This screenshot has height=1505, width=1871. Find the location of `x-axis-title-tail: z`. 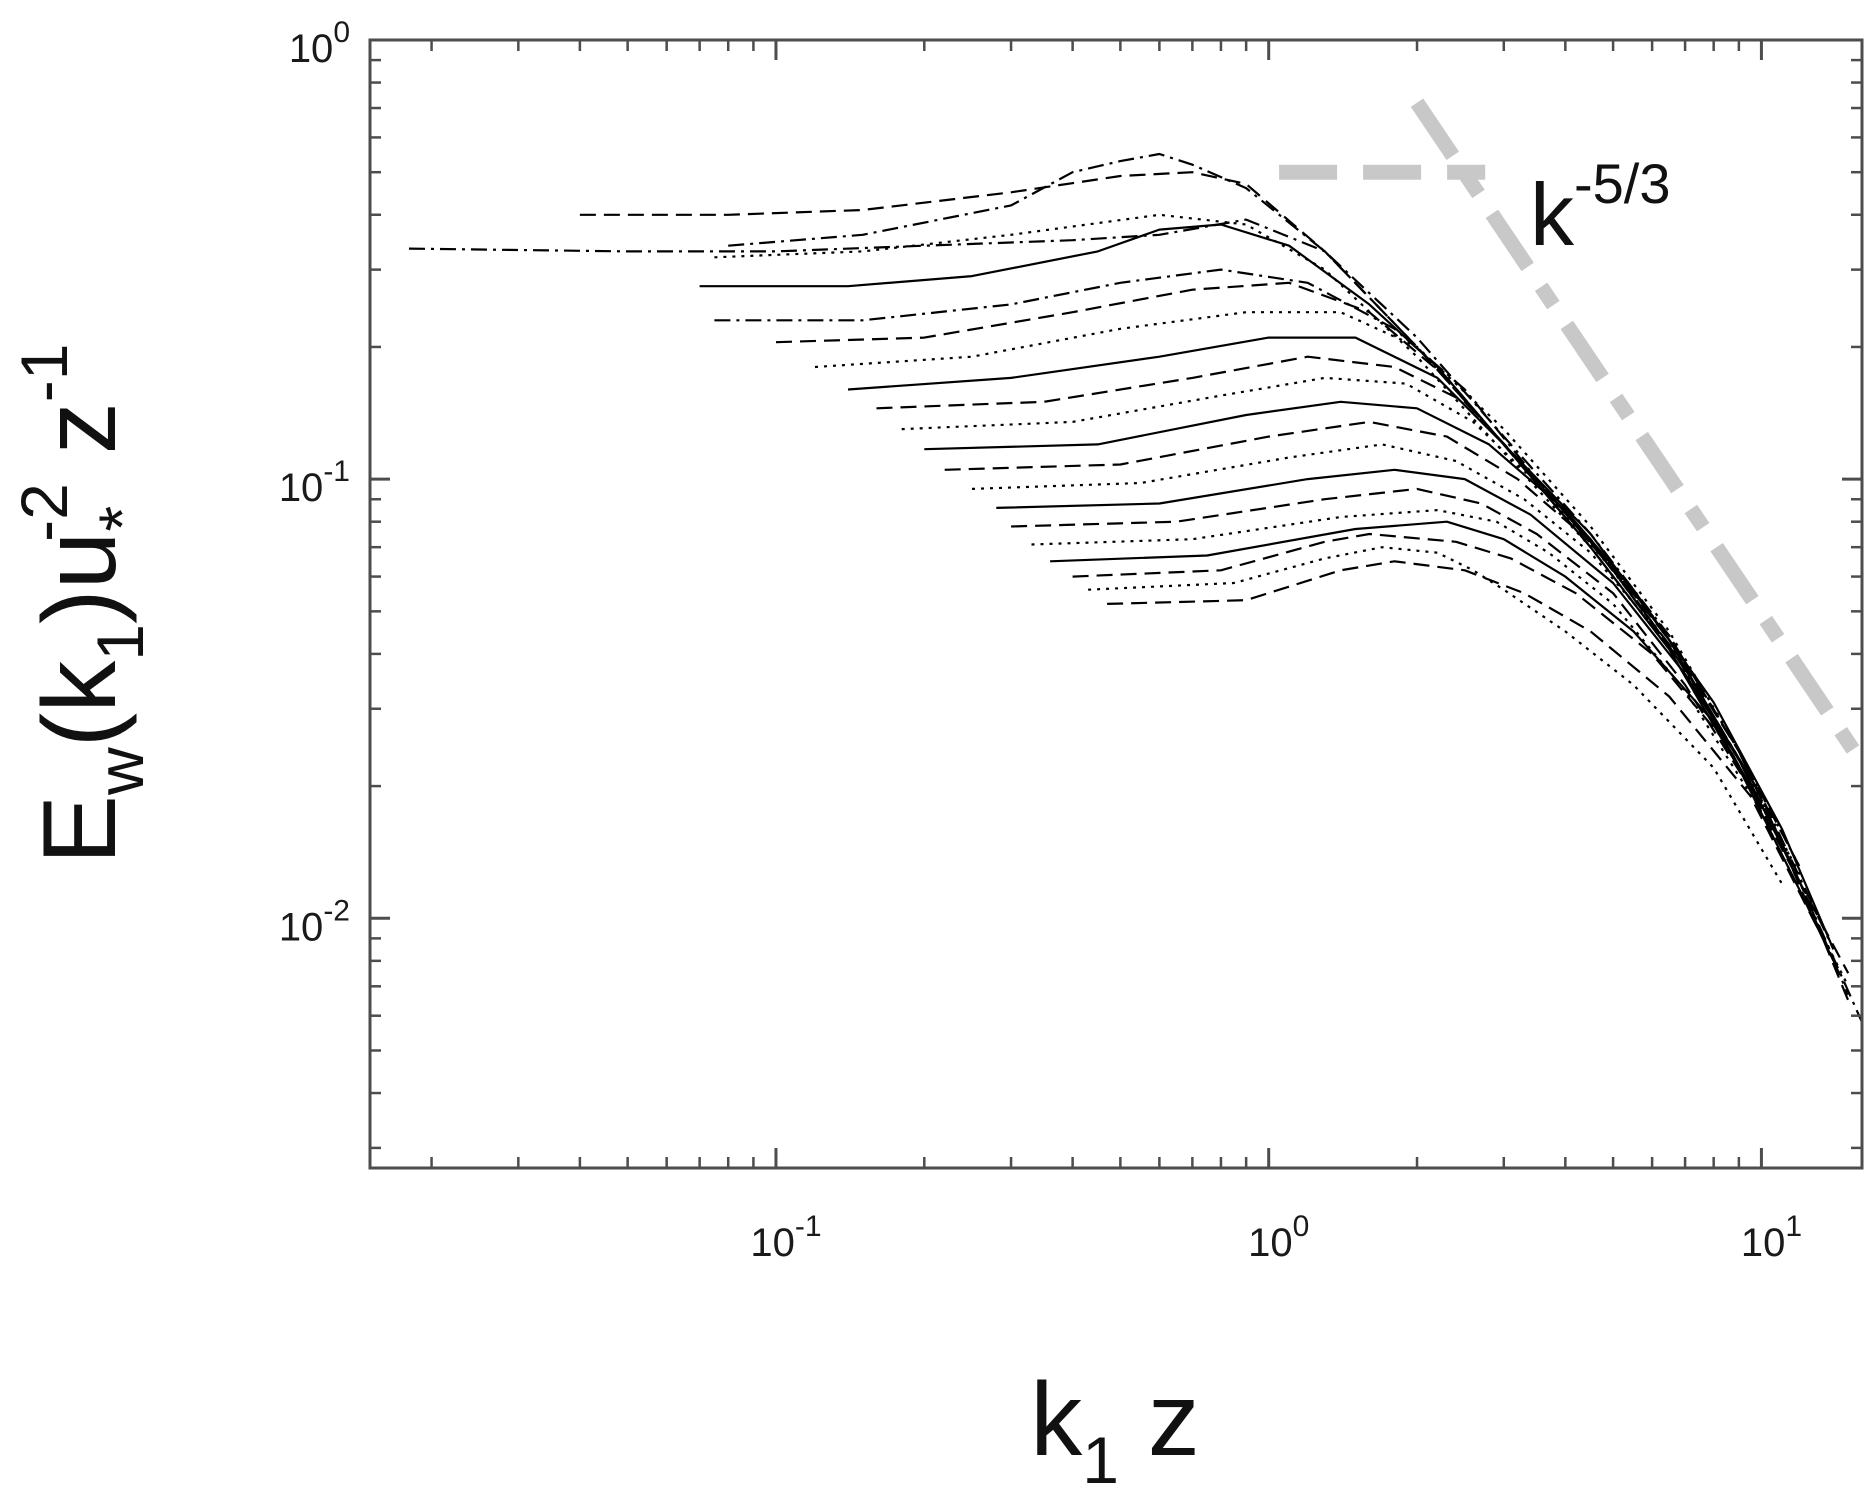

x-axis-title-tail: z is located at coordinates (1159, 1420).